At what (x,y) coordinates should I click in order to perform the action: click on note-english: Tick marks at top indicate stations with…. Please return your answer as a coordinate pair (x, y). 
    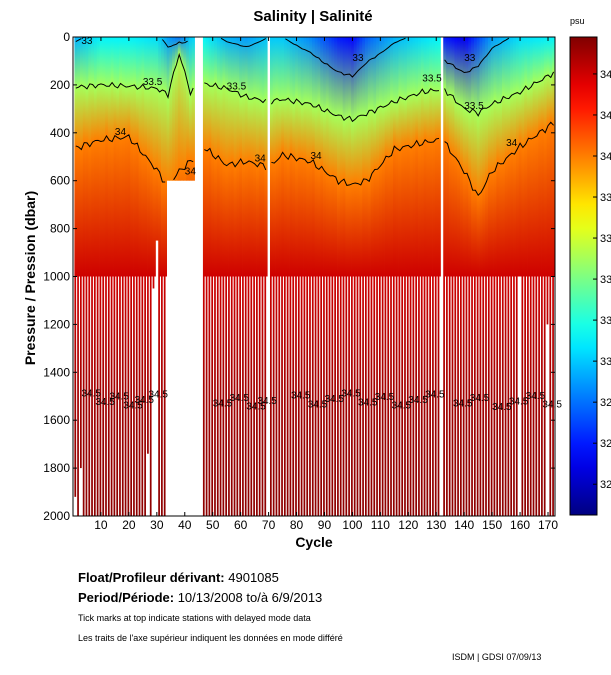
    Looking at the image, I should click on (194, 618).